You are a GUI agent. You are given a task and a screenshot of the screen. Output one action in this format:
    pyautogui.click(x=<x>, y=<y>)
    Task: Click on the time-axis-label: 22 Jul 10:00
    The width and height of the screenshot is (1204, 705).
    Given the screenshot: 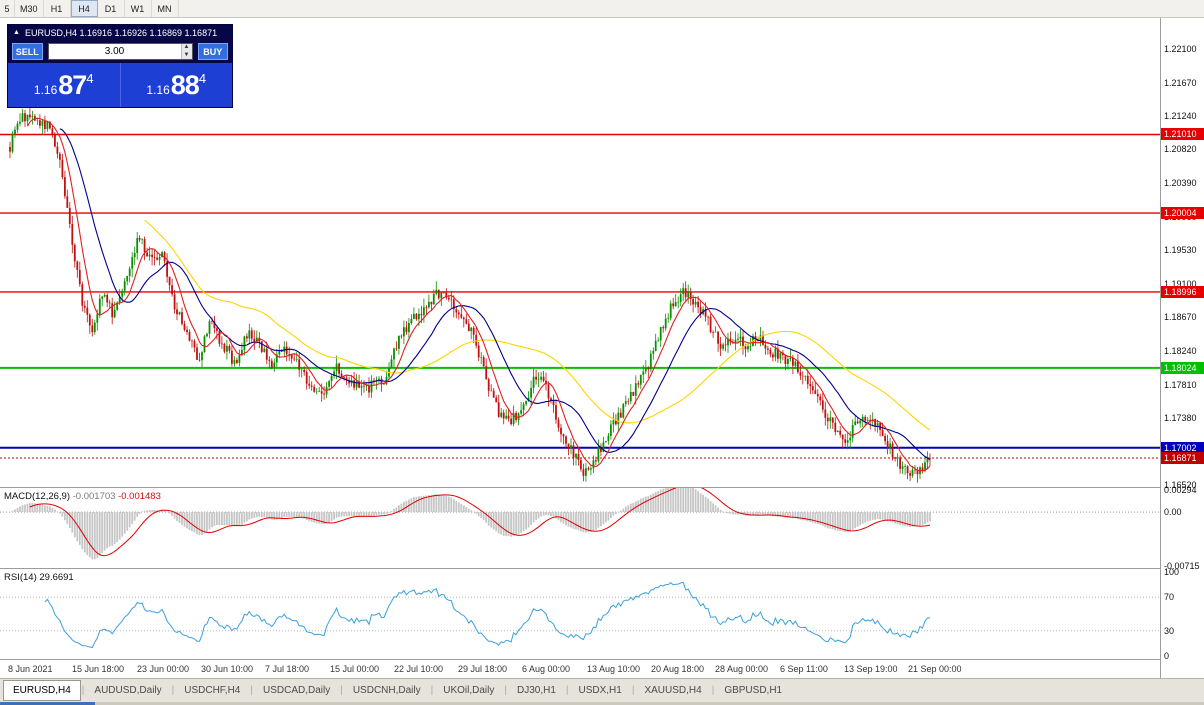 What is the action you would take?
    pyautogui.click(x=419, y=669)
    